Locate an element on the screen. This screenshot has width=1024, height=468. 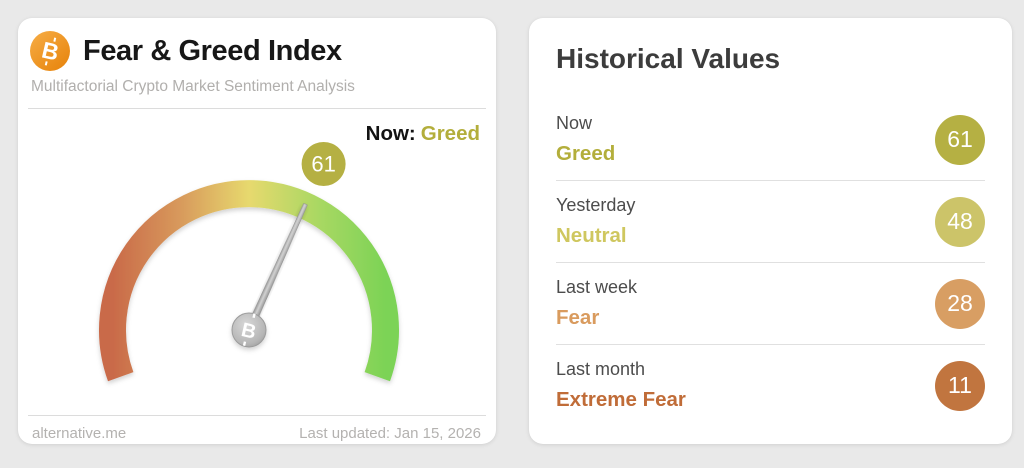
current-status-line: Now: Greed is located at coordinates (423, 134).